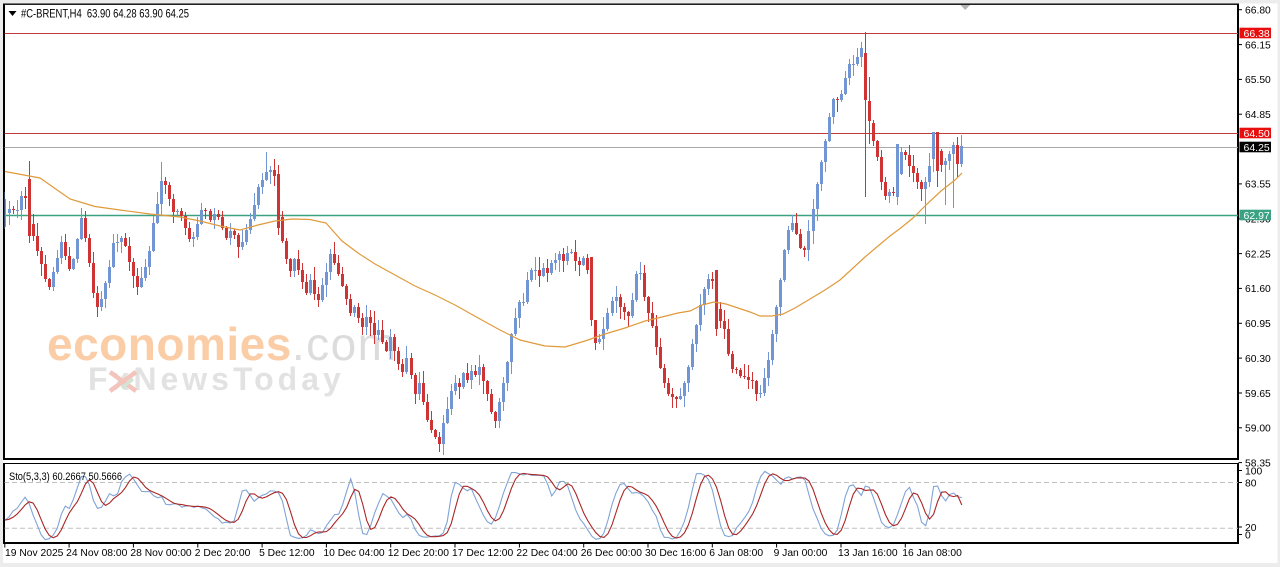 Image resolution: width=1280 pixels, height=567 pixels. What do you see at coordinates (1251, 483) in the screenshot?
I see `svg-text: 80` at bounding box center [1251, 483].